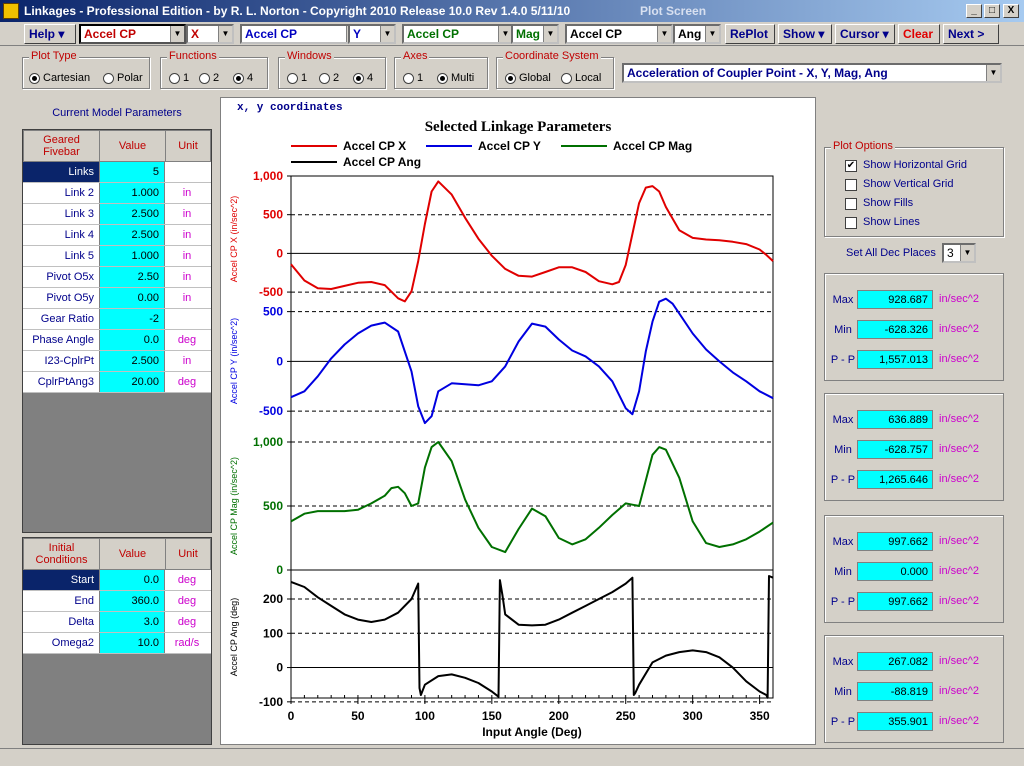  I want to click on params-row: Link 5 1.000 in, so click(117, 256).